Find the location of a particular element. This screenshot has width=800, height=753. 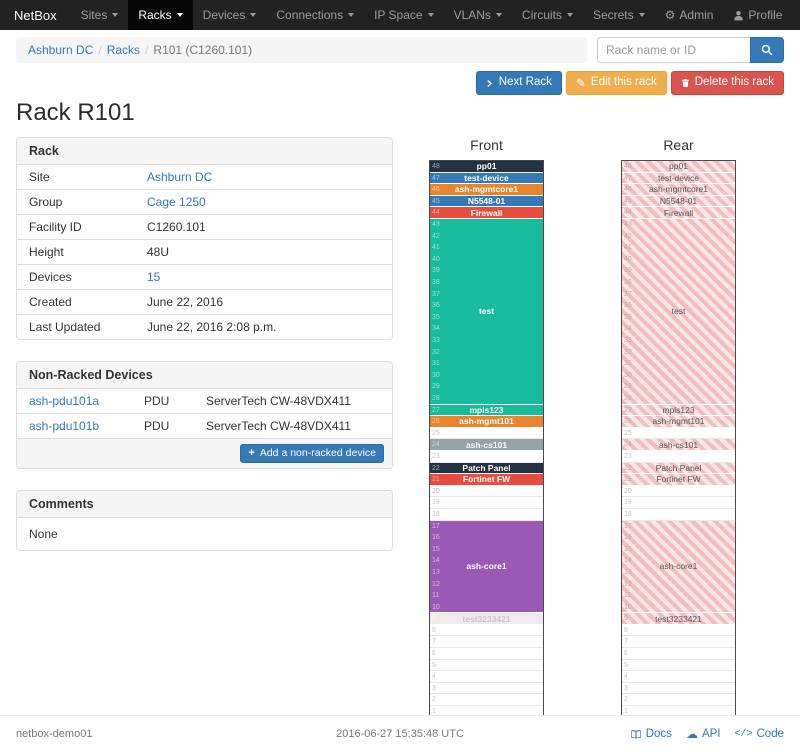

unit-number: 19 is located at coordinates (628, 503).